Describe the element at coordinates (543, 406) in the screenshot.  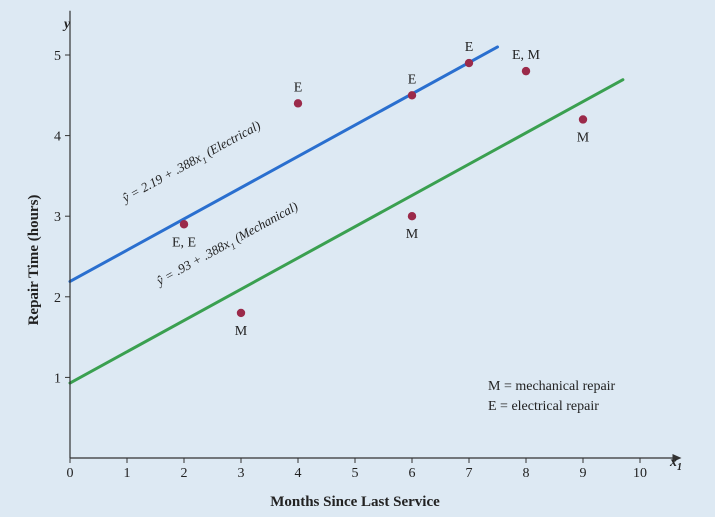
I see `legend-electrical: E = electrical repair` at that location.